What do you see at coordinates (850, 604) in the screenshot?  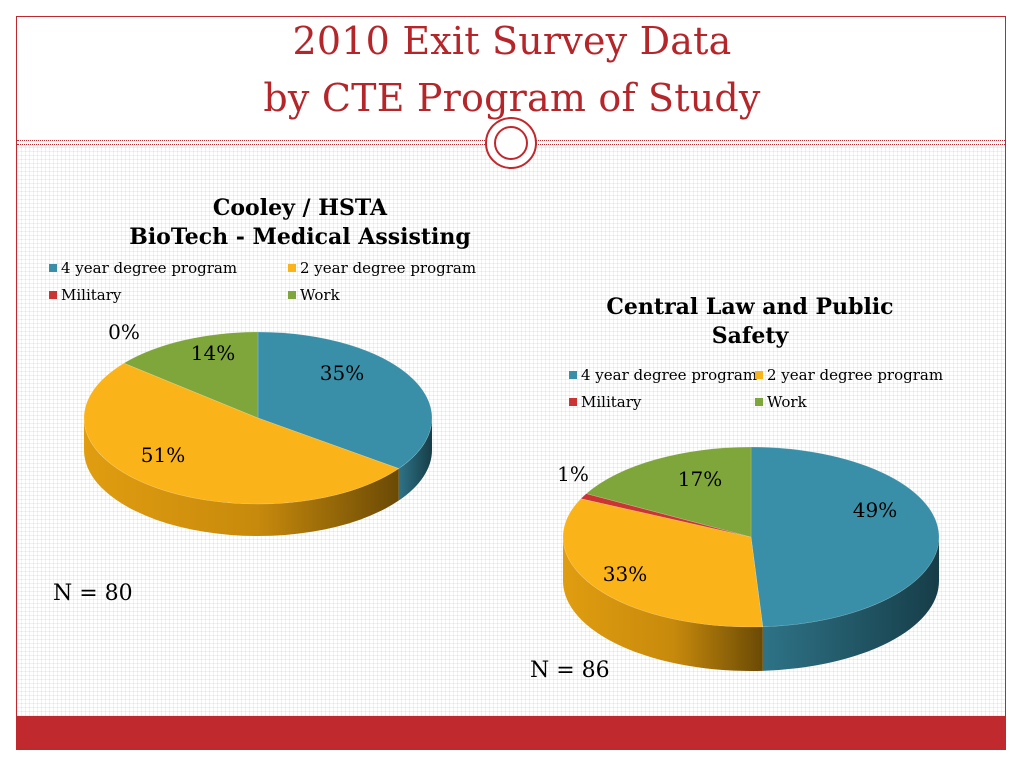 I see `pie2-side-4-year` at bounding box center [850, 604].